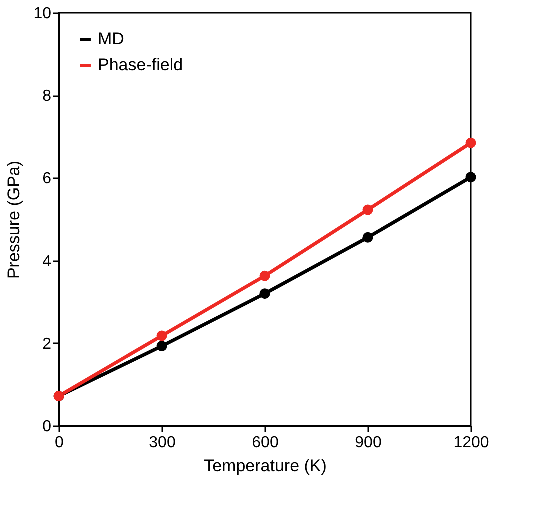  I want to click on x-tick-label: 900, so click(368, 443).